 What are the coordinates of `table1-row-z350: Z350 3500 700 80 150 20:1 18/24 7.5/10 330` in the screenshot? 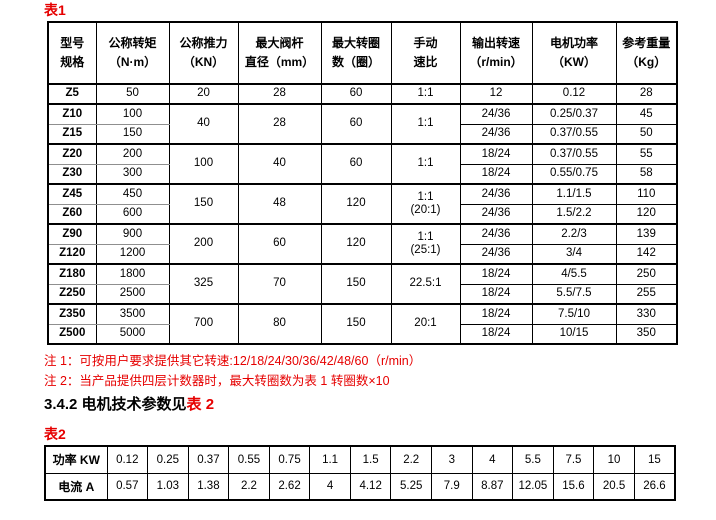 It's located at (362, 324).